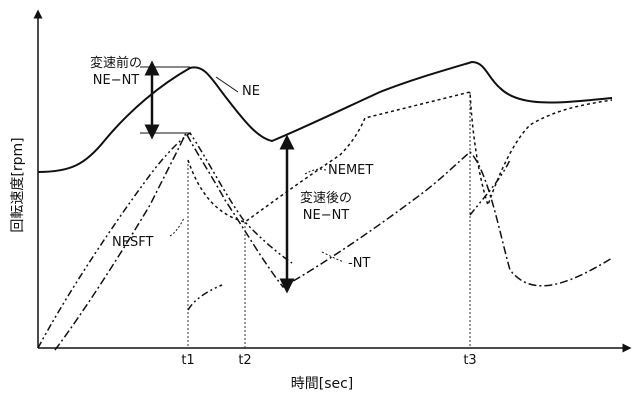 The width and height of the screenshot is (640, 405). Describe the element at coordinates (469, 360) in the screenshot. I see `tick-label-t3: t3` at that location.